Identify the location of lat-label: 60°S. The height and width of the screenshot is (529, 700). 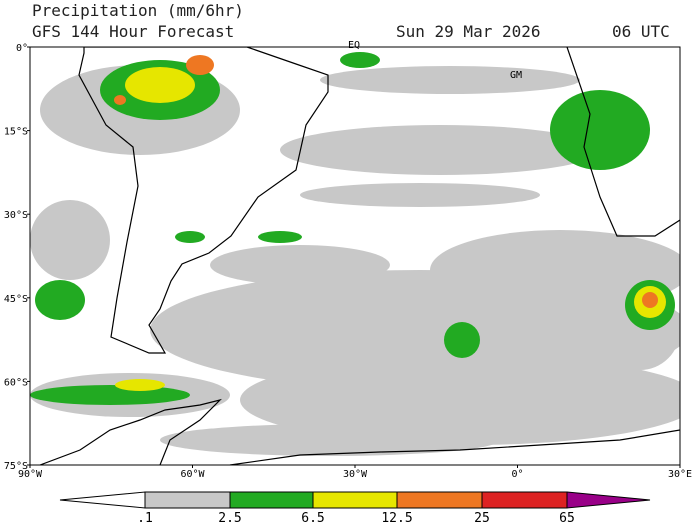
(16, 382).